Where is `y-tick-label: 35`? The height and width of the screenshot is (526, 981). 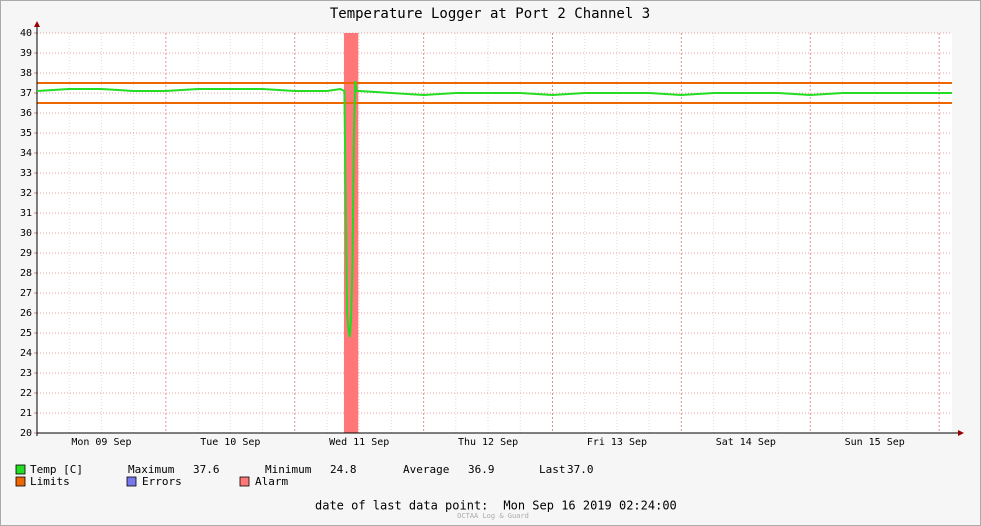 y-tick-label: 35 is located at coordinates (26, 133).